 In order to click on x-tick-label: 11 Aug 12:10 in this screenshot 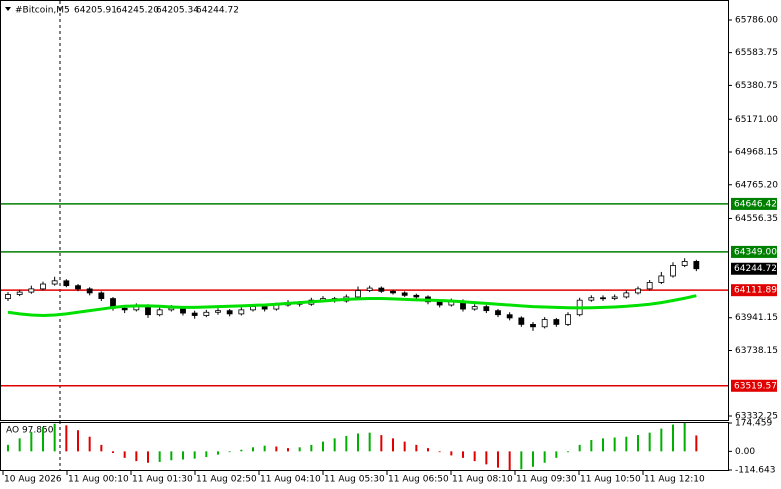, I will do `click(674, 480)`.